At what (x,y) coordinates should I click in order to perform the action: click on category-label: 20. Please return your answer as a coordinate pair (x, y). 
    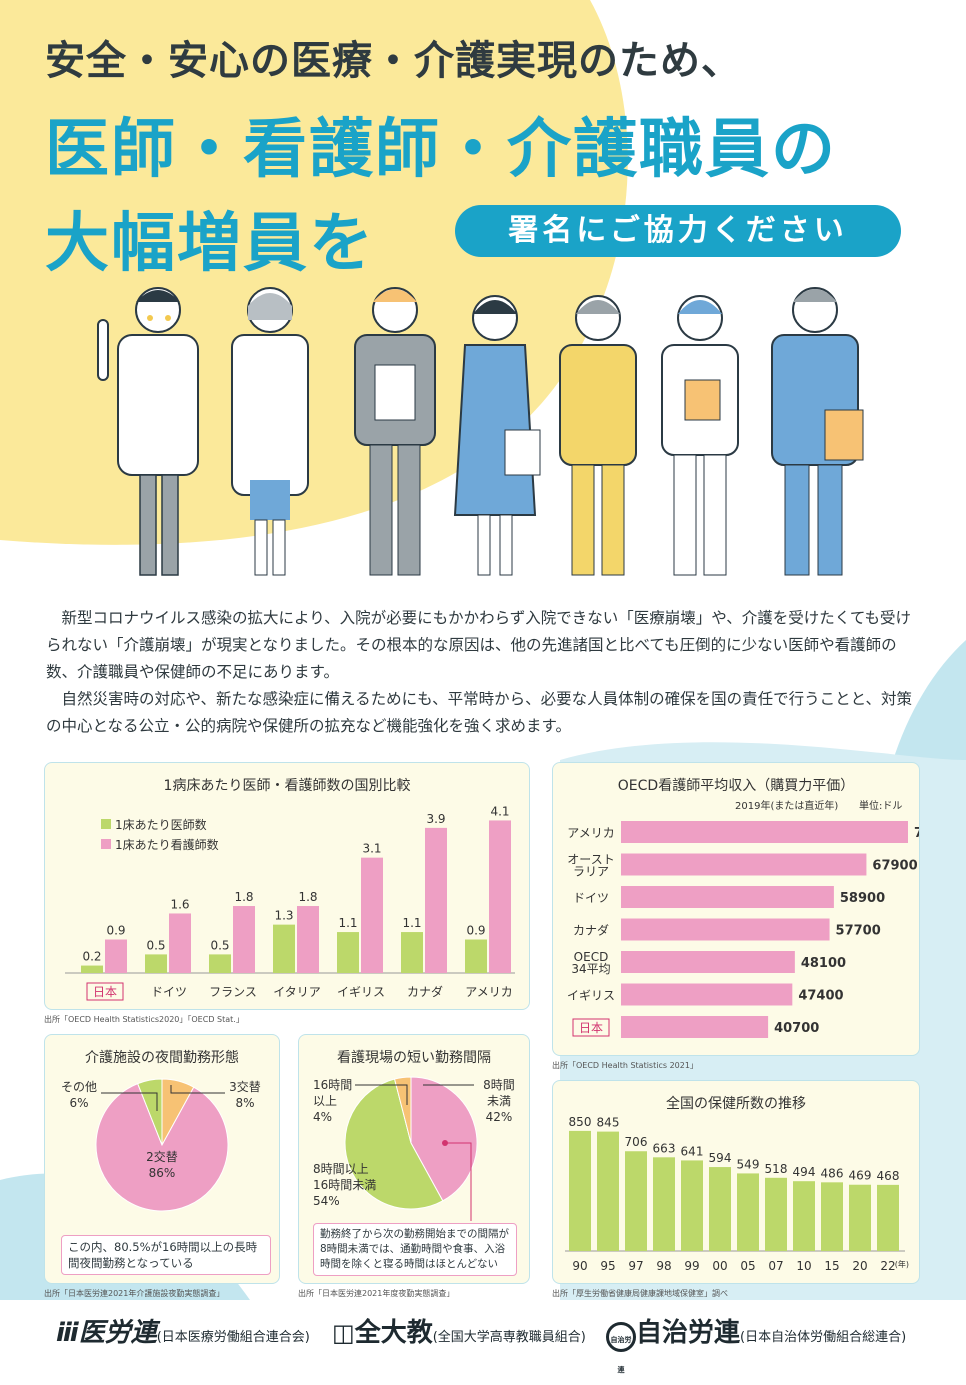
    Looking at the image, I should click on (859, 1266).